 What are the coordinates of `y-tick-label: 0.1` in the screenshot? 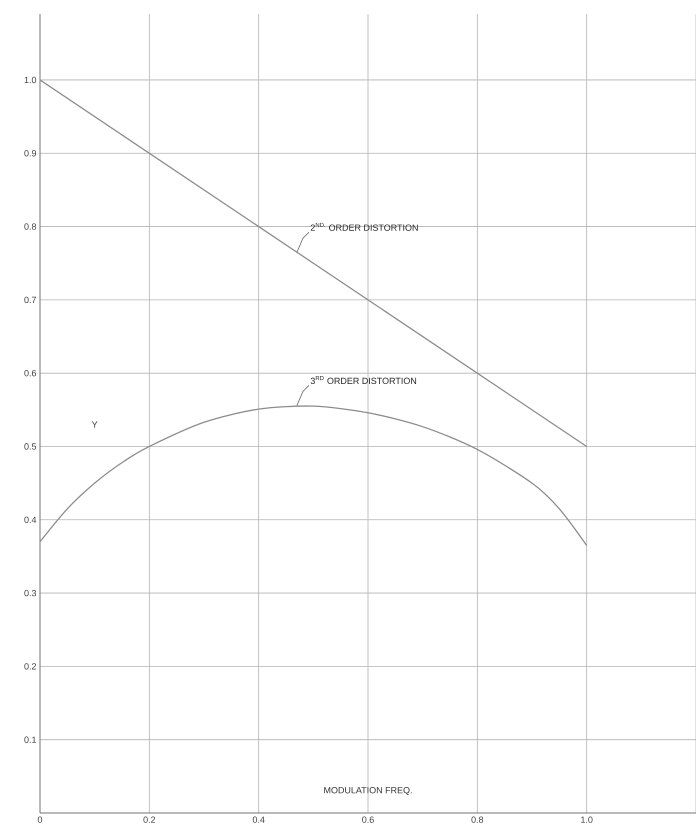 It's located at (30, 739).